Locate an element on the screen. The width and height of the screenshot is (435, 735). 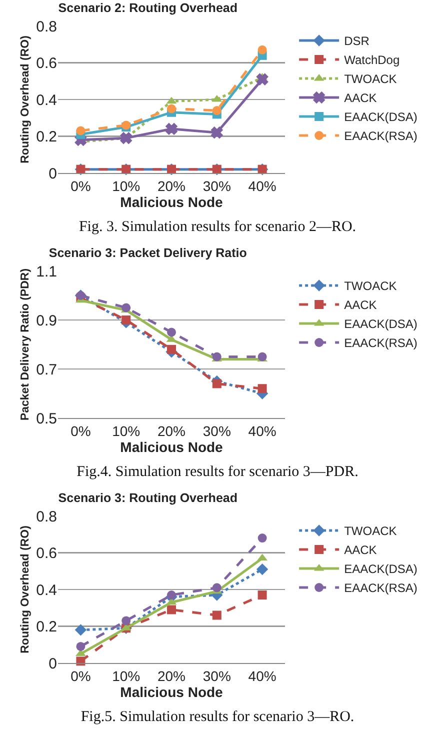
y-tick-label: 0.5 is located at coordinates (46, 419).